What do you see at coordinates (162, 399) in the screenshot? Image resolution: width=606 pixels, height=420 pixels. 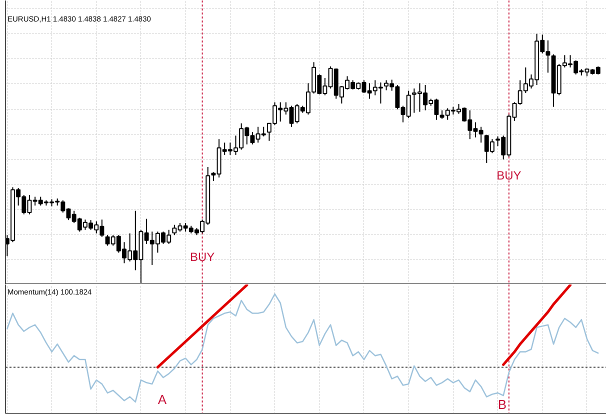 I see `annotation: A` at bounding box center [162, 399].